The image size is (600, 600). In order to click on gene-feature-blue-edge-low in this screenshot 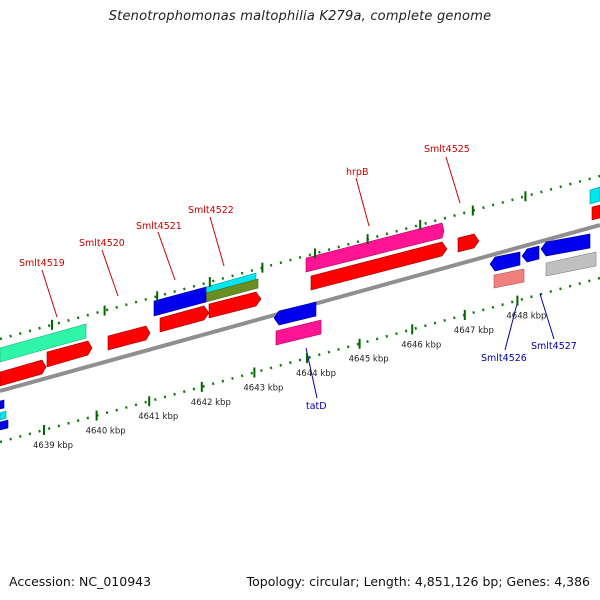, I will do `click(4, 425)`.